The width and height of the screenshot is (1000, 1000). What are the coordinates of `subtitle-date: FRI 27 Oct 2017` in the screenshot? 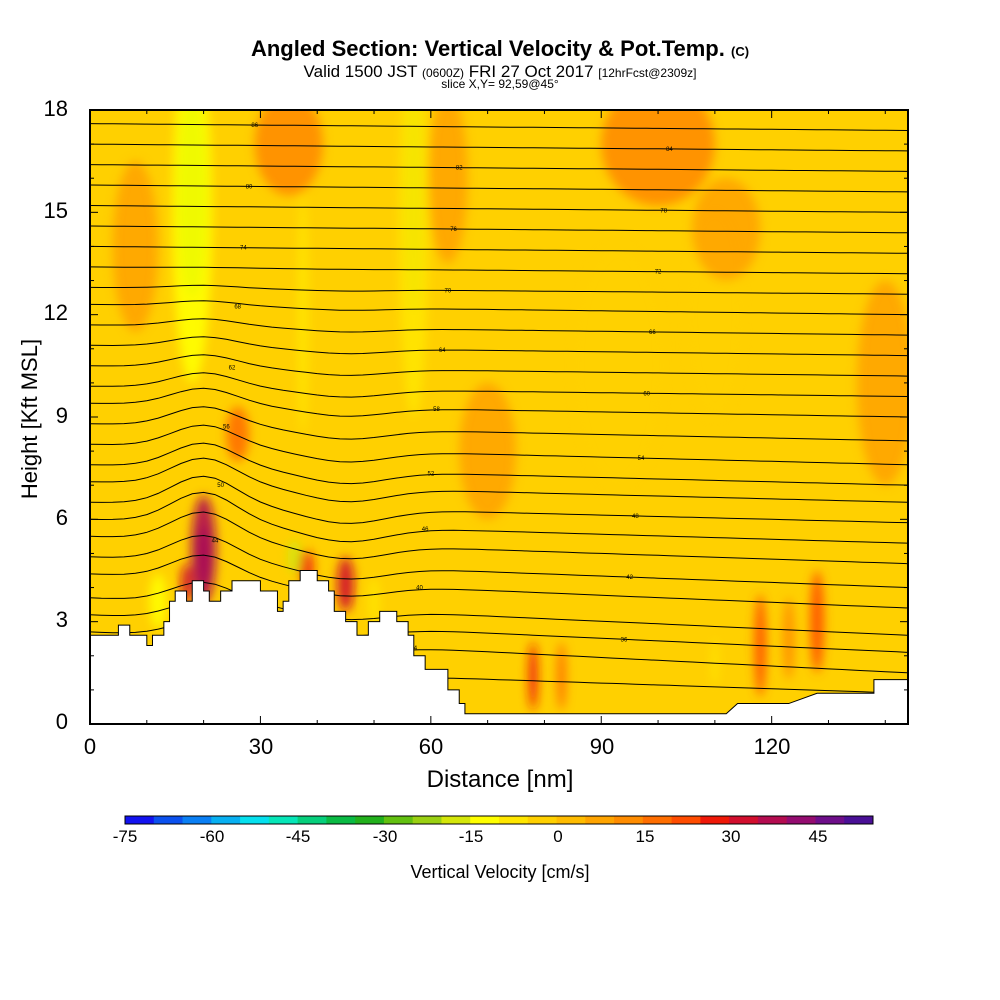 It's located at (531, 71).